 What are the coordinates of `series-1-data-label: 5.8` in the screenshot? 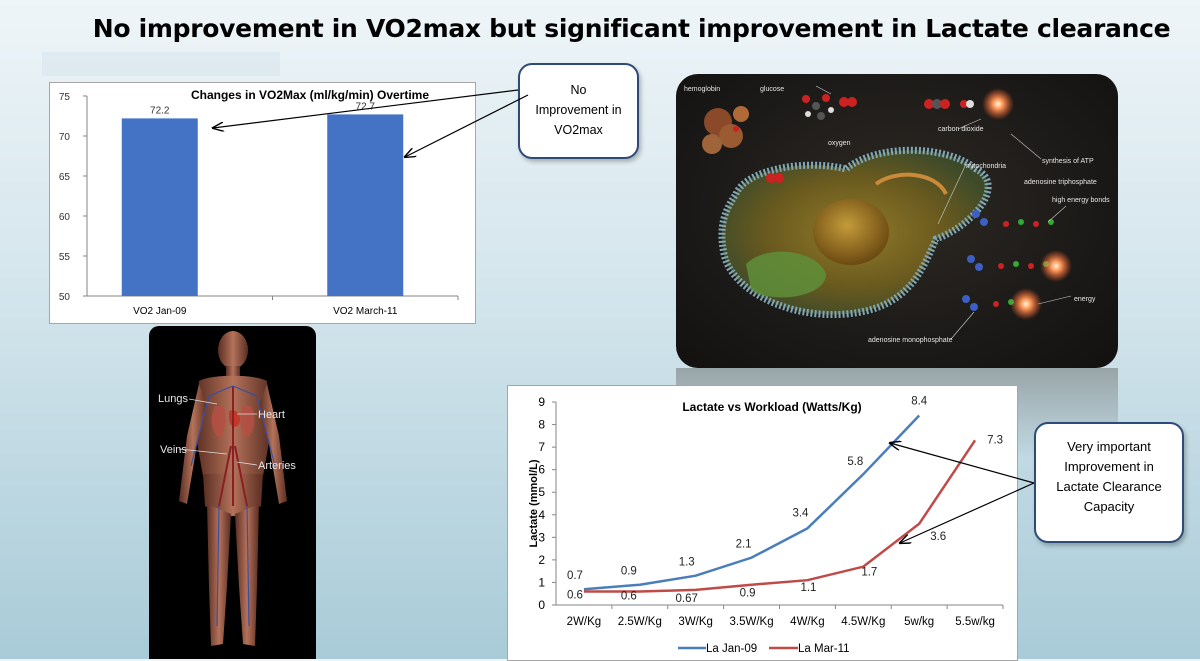 It's located at (855, 462).